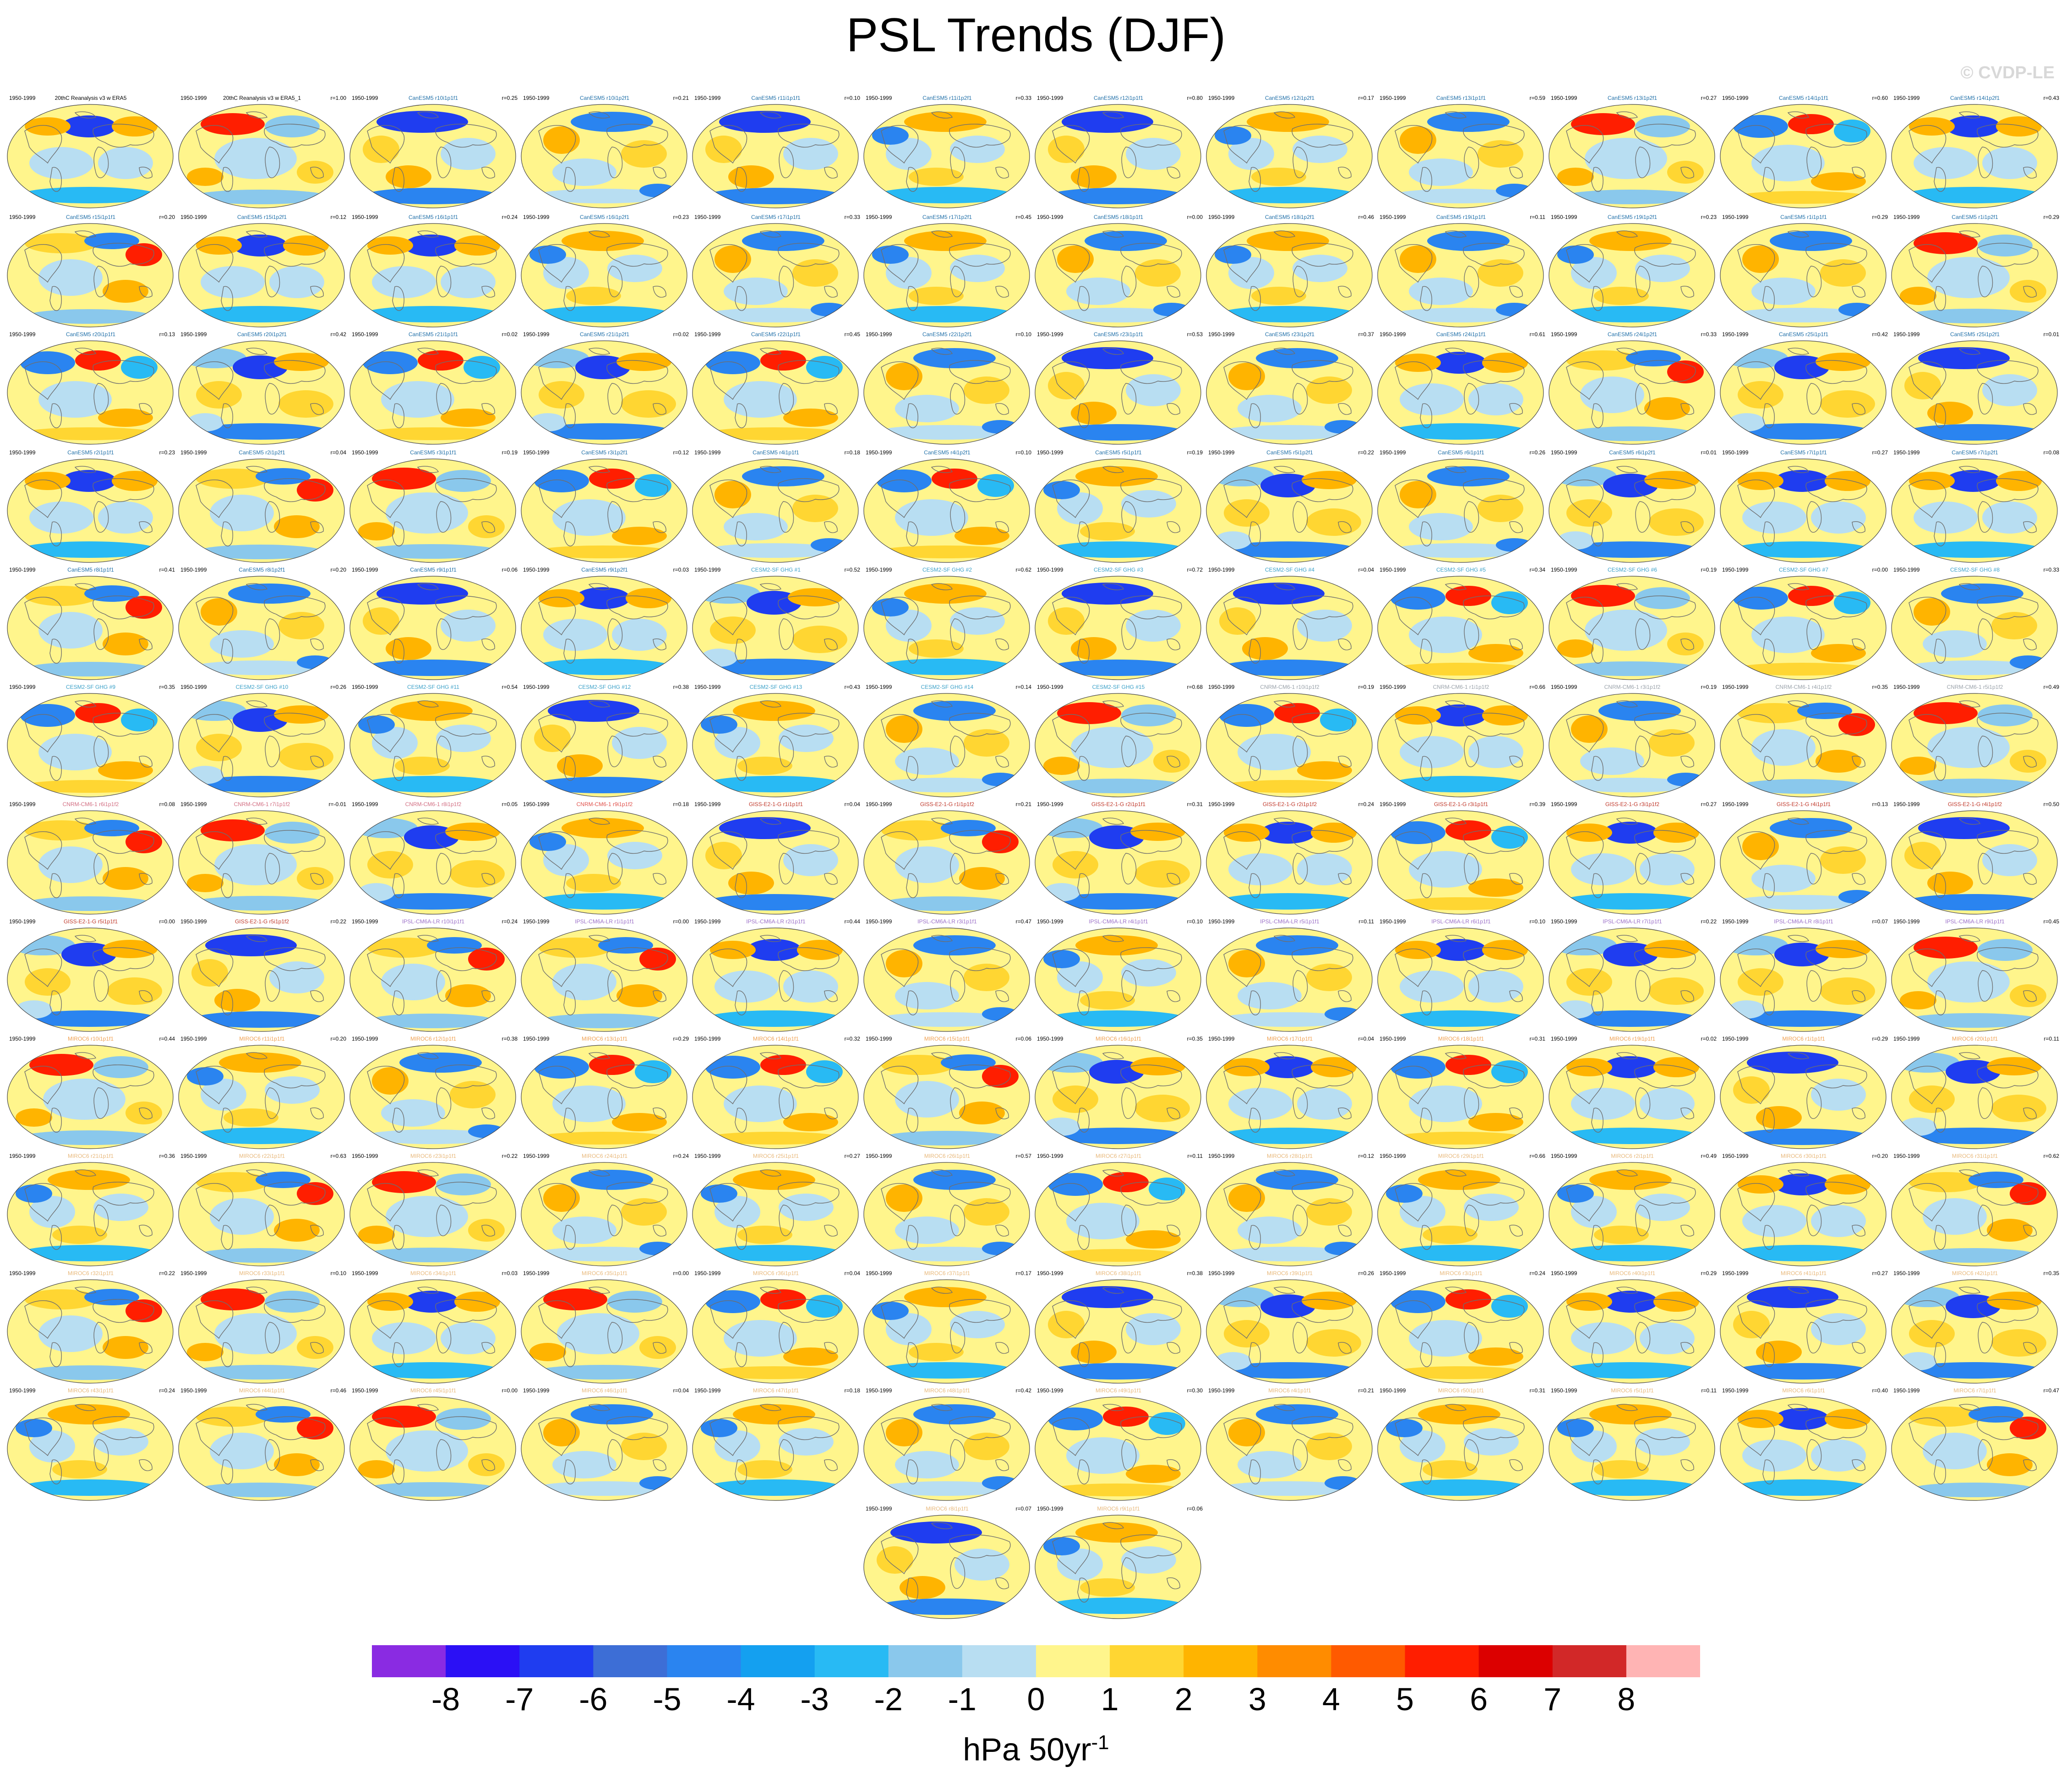 Image resolution: width=2072 pixels, height=1778 pixels. I want to click on panel-title: MIROC6 r23i1p1f1, so click(434, 1156).